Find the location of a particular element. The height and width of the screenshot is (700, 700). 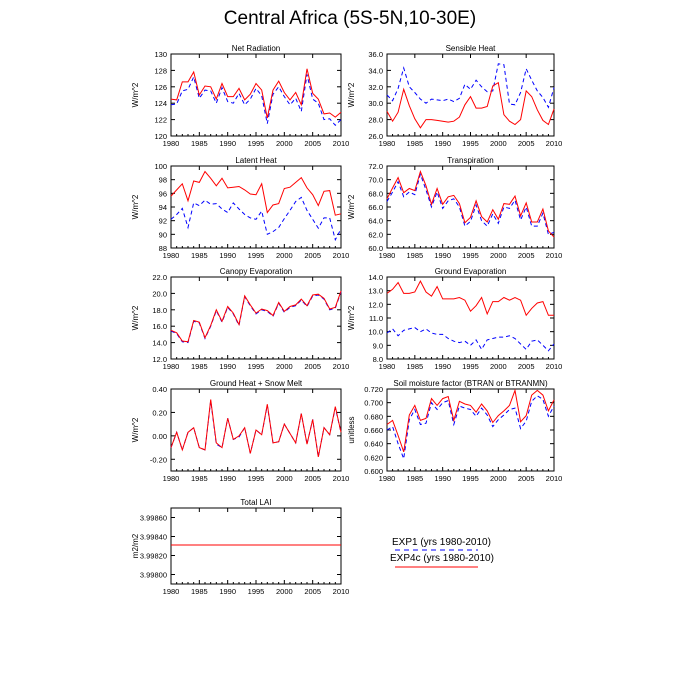

y-tick-label: 32.0 is located at coordinates (375, 87).